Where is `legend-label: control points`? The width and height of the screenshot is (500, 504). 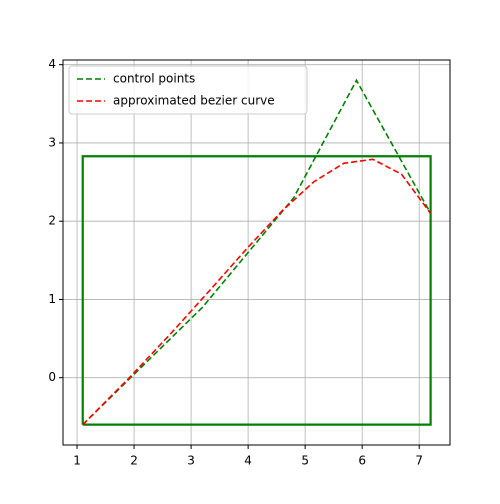 legend-label: control points is located at coordinates (154, 79).